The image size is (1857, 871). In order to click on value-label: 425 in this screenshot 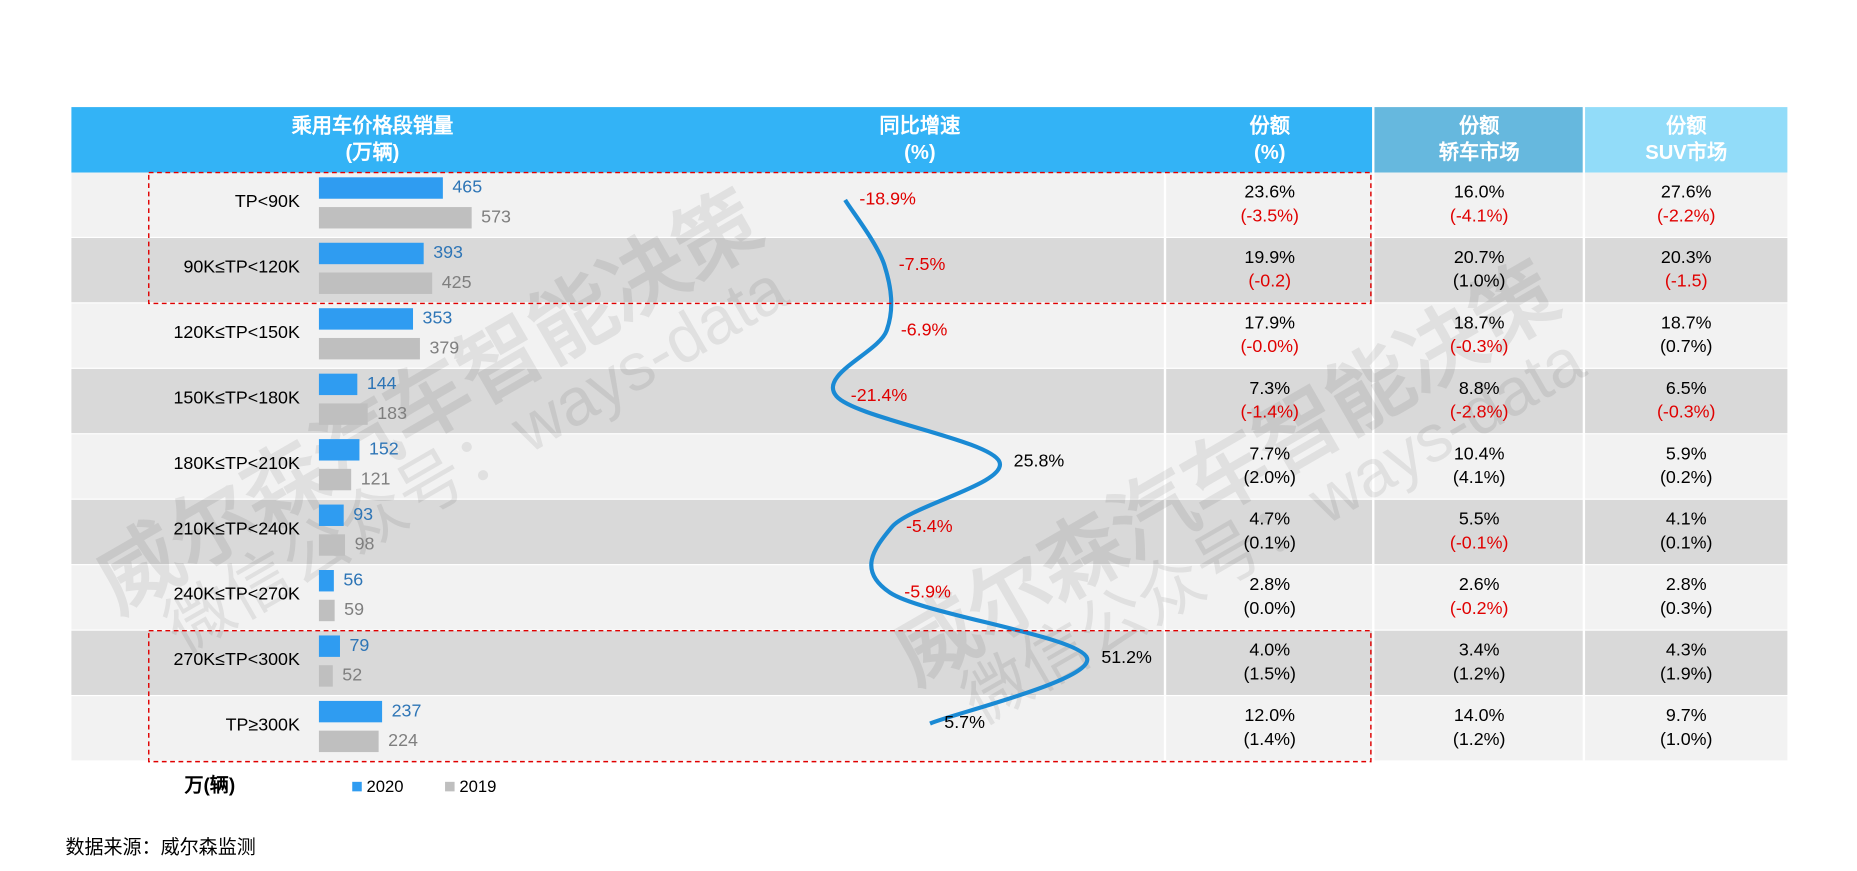, I will do `click(457, 282)`.